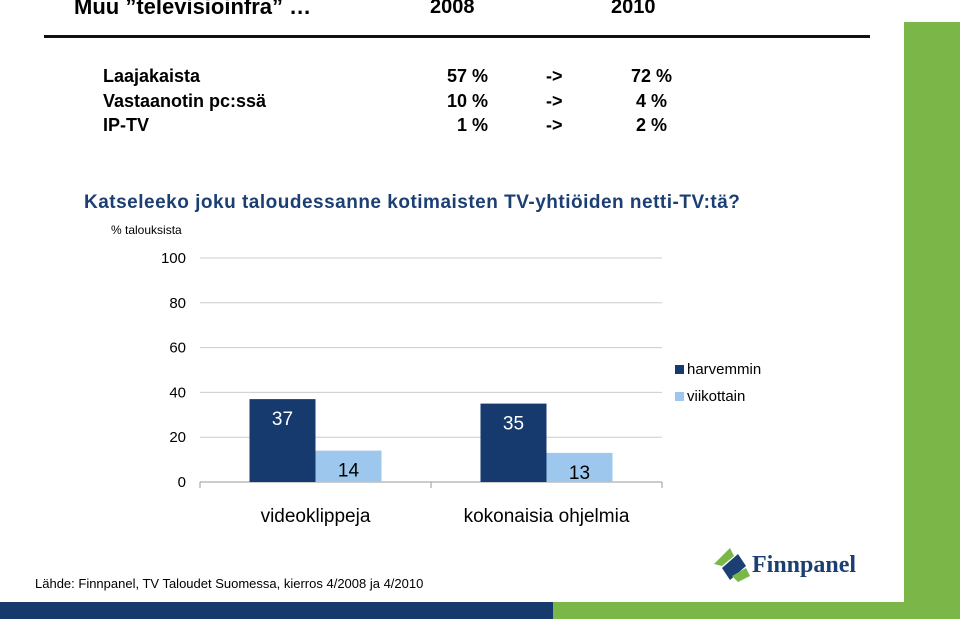  I want to click on logo-text: Finnpanel, so click(804, 565).